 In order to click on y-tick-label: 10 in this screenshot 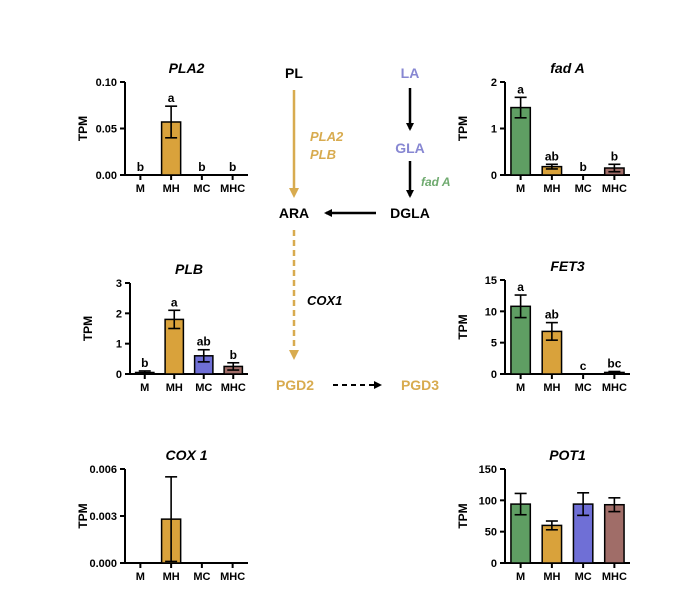, I will do `click(491, 312)`.